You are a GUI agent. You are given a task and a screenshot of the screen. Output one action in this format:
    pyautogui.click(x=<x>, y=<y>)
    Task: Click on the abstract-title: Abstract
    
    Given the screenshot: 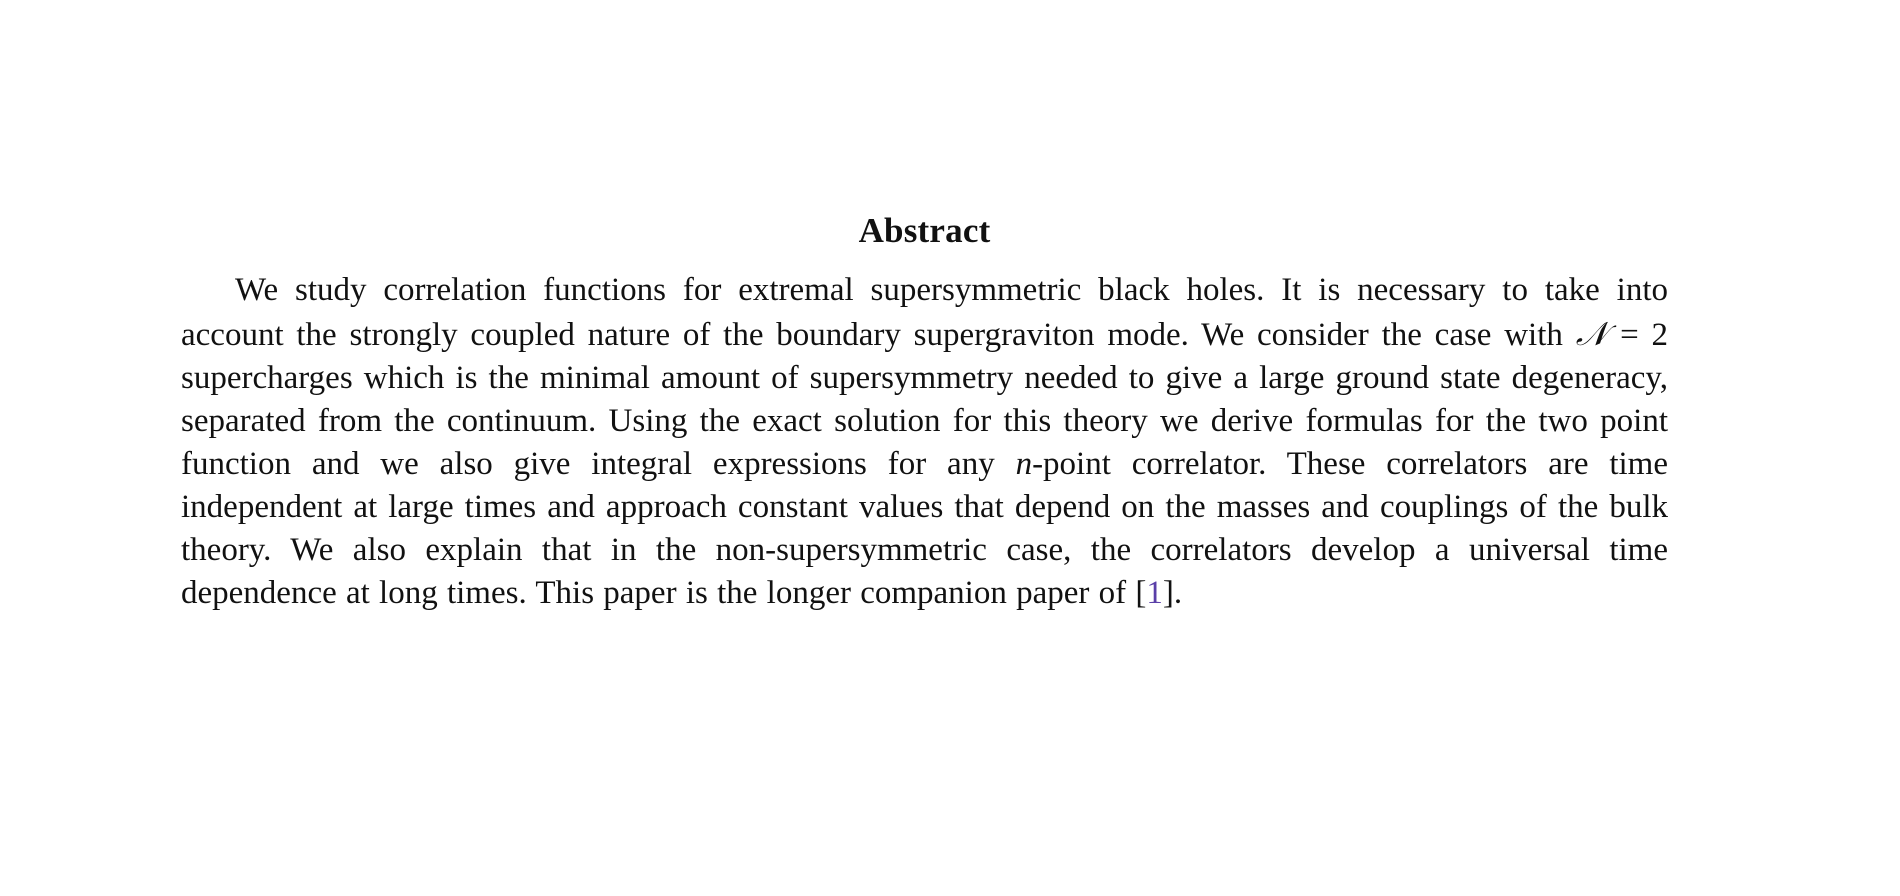 What is the action you would take?
    pyautogui.click(x=924, y=230)
    